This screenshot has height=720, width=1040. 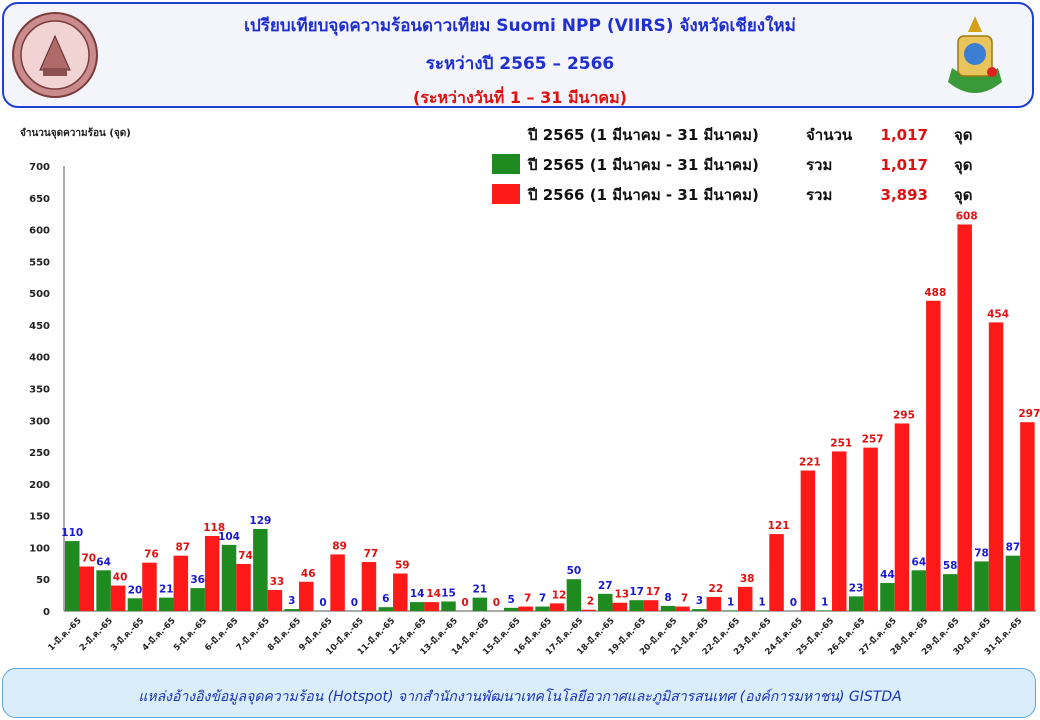 What do you see at coordinates (229, 537) in the screenshot?
I see `data-label-2565: 104` at bounding box center [229, 537].